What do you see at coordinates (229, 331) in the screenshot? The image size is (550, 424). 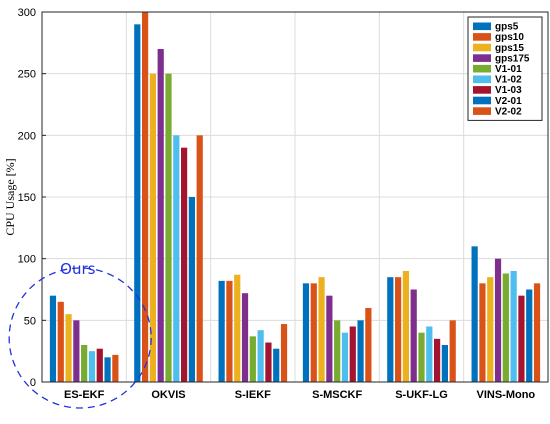 I see `bar-s-iekf-gps10` at bounding box center [229, 331].